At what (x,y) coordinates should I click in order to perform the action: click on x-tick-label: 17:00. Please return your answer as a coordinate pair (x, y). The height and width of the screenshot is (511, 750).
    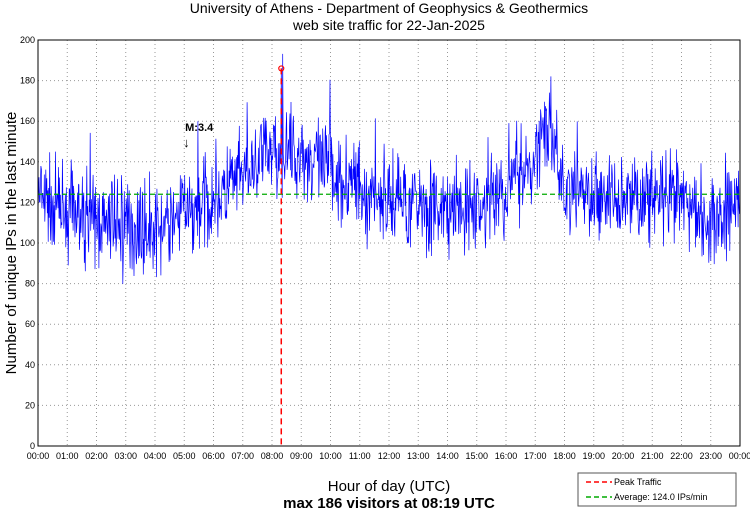
    Looking at the image, I should click on (535, 456).